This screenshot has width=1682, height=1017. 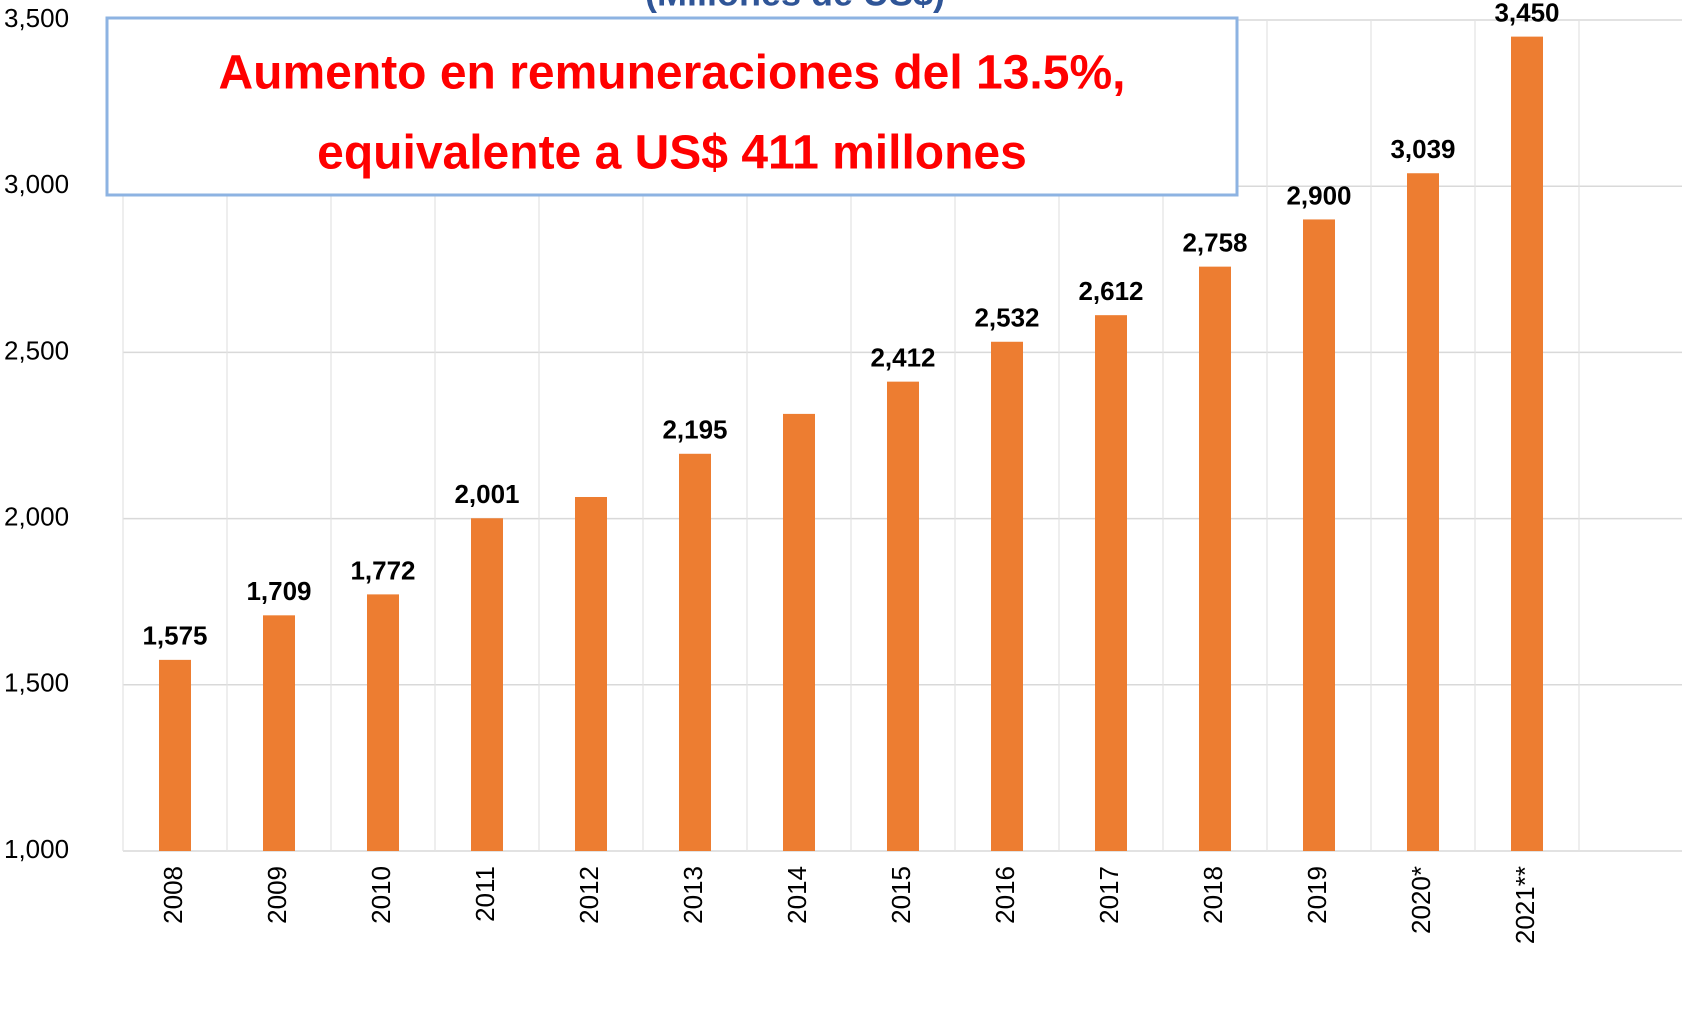 What do you see at coordinates (795, 7) in the screenshot?
I see `chart-subtitle: (Millones de US$)` at bounding box center [795, 7].